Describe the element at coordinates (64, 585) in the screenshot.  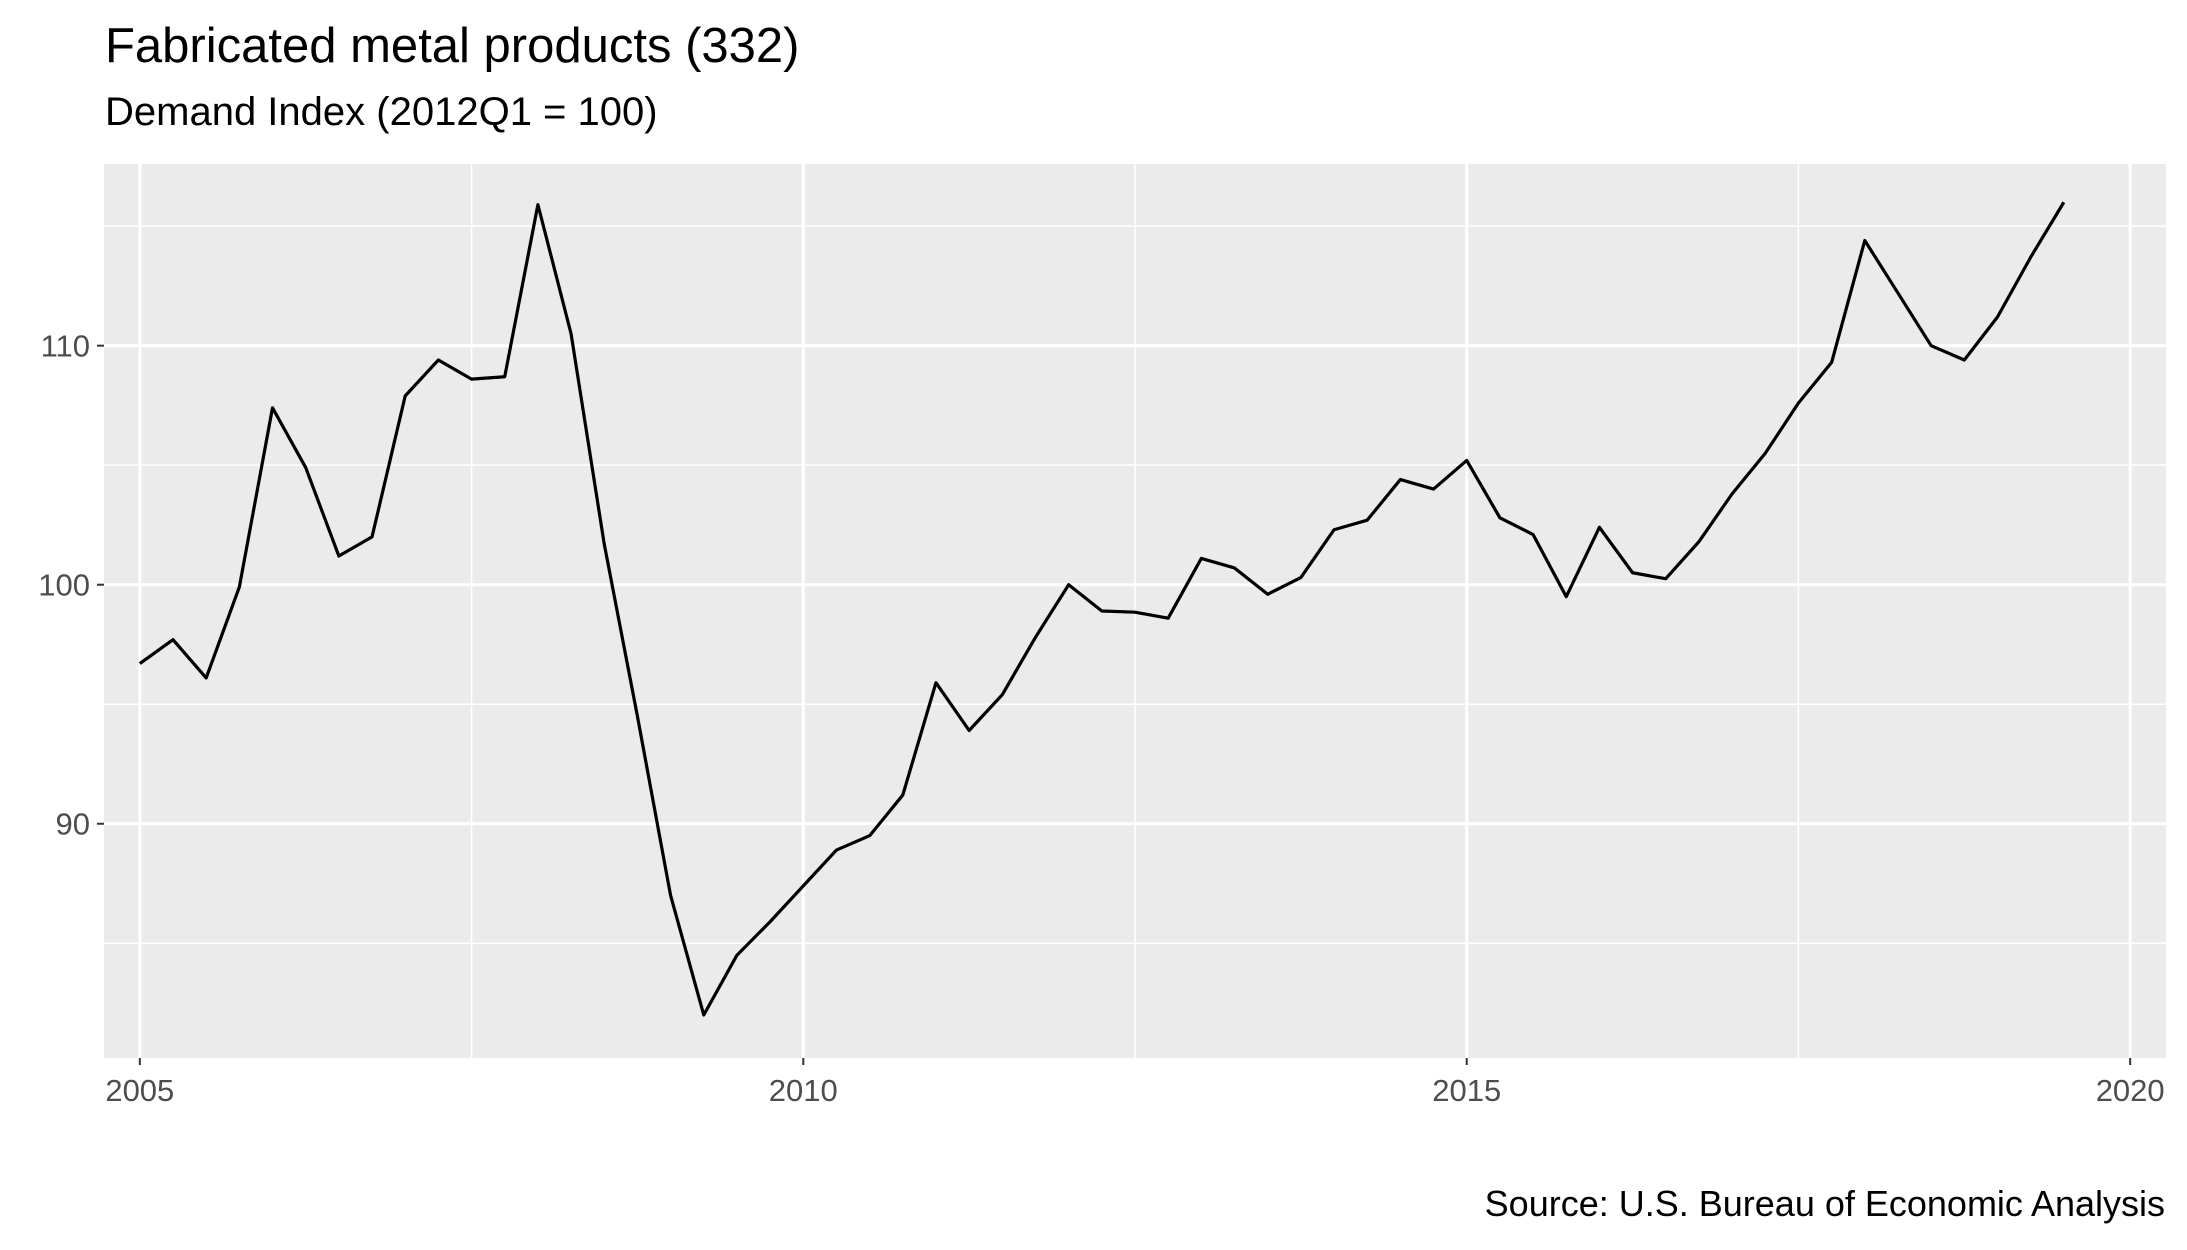
I see `y-tick-label: 100` at that location.